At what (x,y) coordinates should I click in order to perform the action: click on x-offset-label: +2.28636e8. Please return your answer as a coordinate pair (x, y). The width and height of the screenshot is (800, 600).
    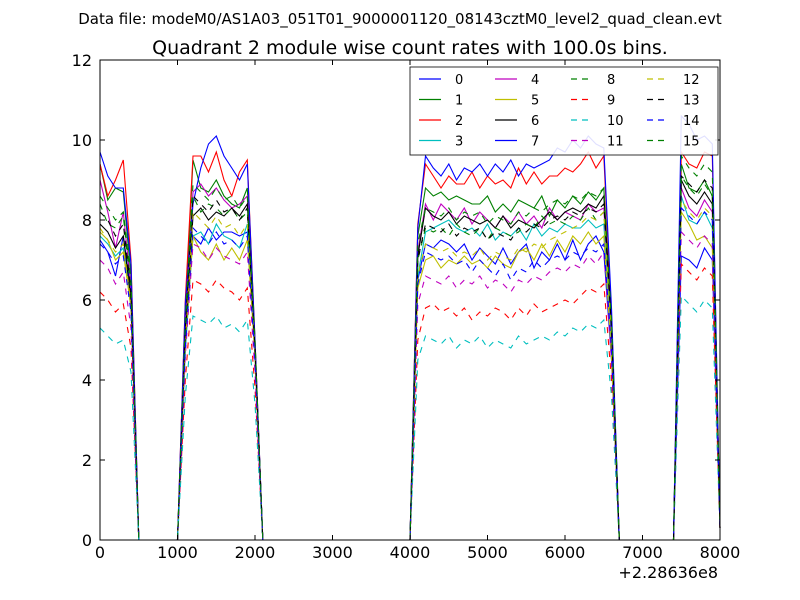
    Looking at the image, I should click on (668, 572).